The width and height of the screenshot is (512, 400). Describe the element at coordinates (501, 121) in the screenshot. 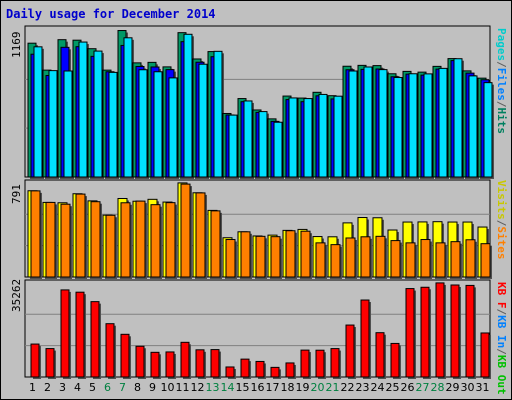

I see `legend-hits: Hits` at that location.